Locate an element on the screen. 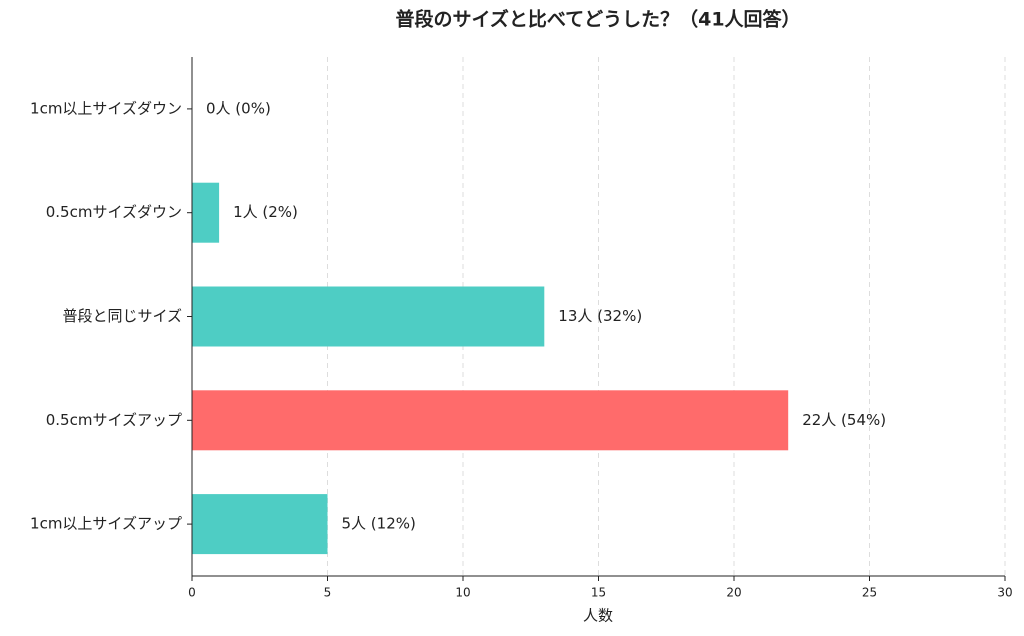 The height and width of the screenshot is (636, 1024). value-label: 5人 (12%) is located at coordinates (379, 524).